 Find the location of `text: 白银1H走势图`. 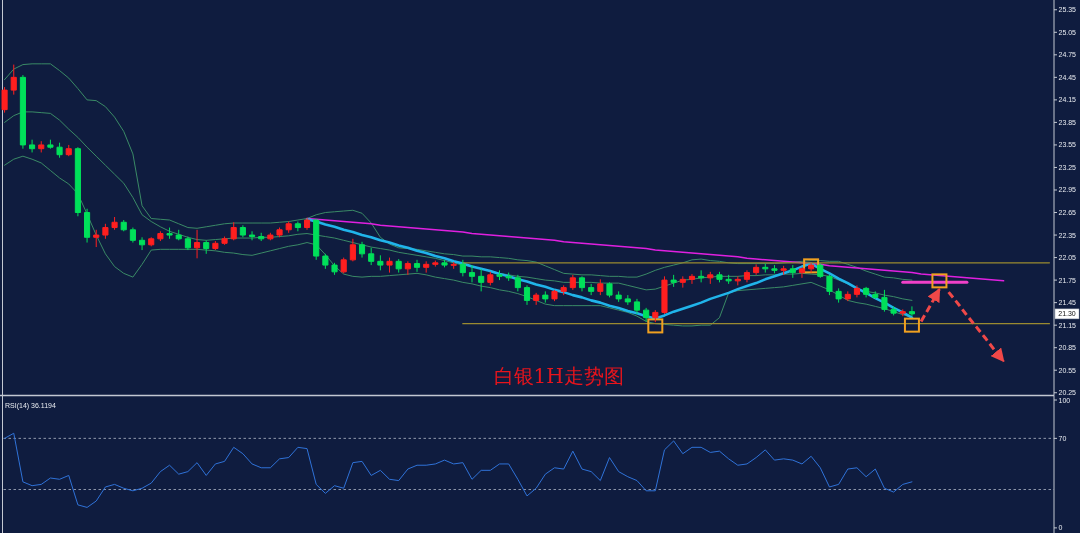

text: 白银1H走势图 is located at coordinates (558, 376).